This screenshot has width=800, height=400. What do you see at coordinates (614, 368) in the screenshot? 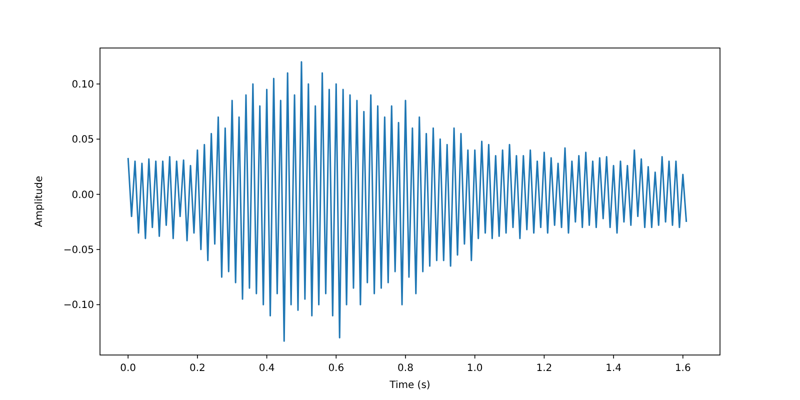
I see `x-tick-label: 1.4` at bounding box center [614, 368].